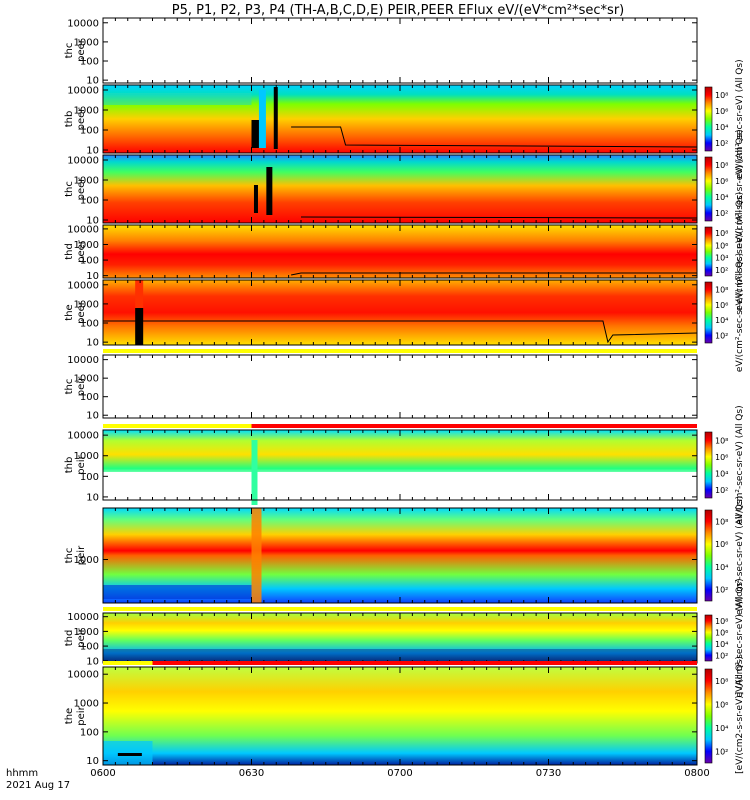 The height and width of the screenshot is (800, 750). Describe the element at coordinates (69, 251) in the screenshot. I see `panel-label-probe: thd` at that location.